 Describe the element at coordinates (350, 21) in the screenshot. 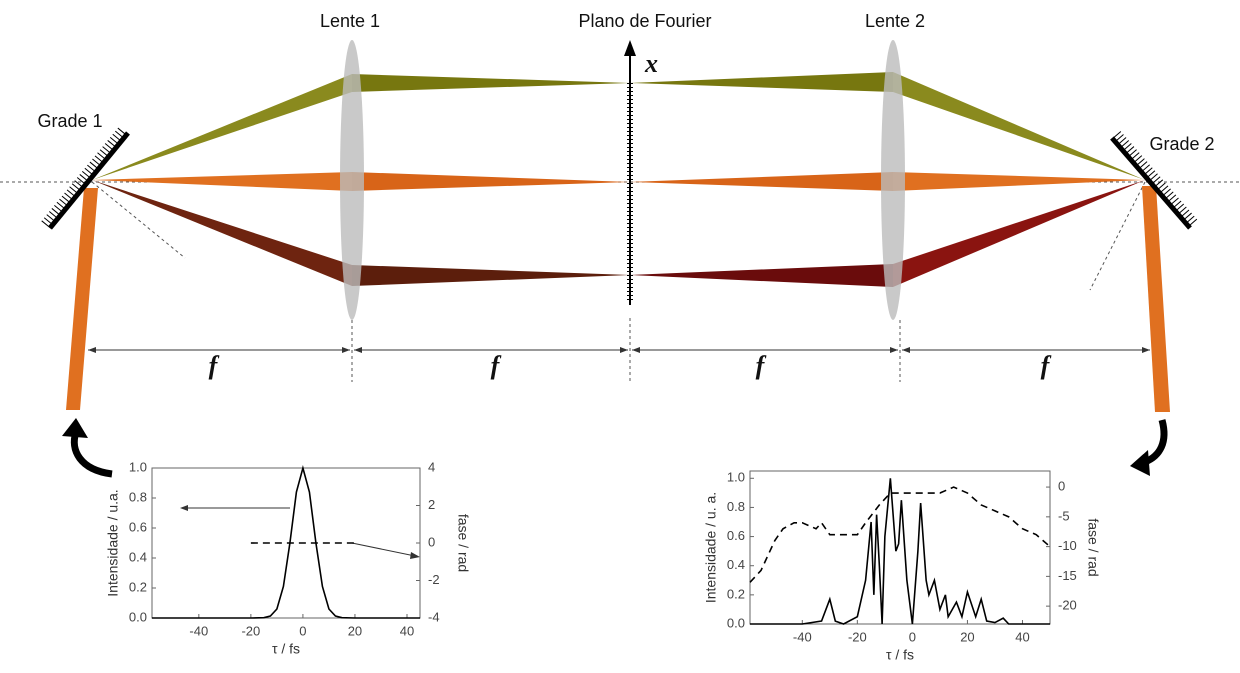

I see `label: Lente 1` at that location.